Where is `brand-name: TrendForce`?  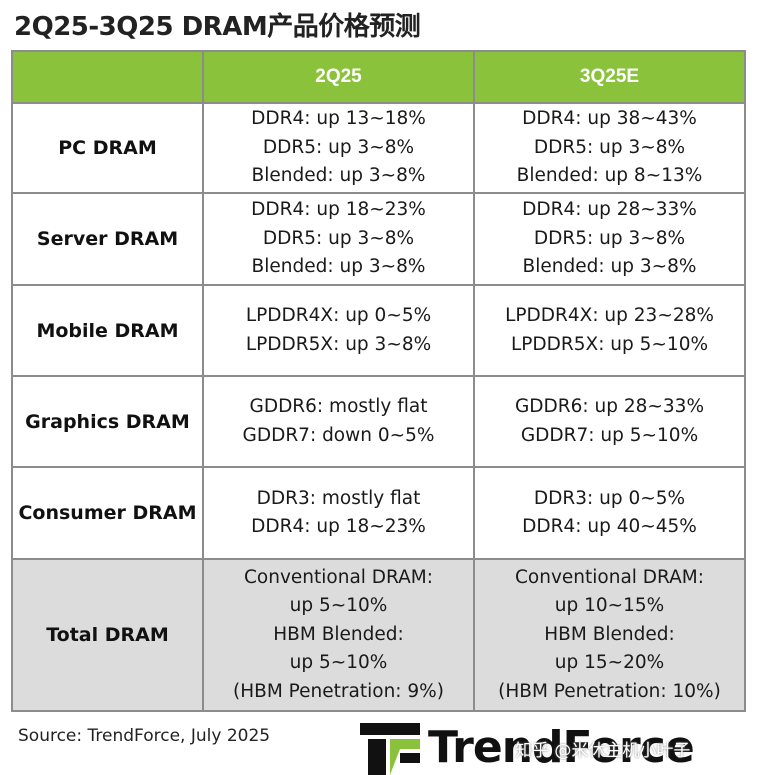 brand-name: TrendForce is located at coordinates (561, 747).